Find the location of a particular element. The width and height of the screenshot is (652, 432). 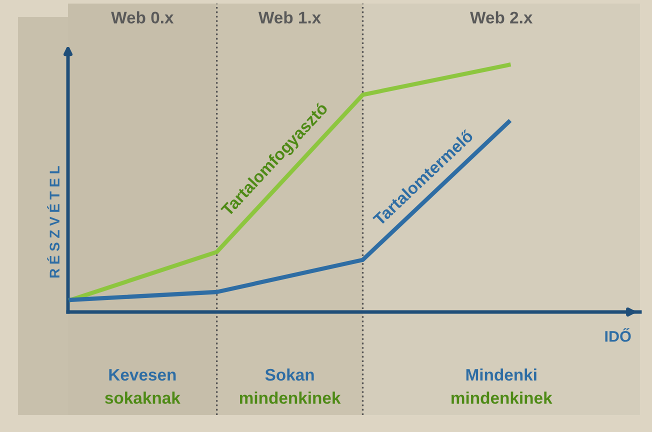

text: Web 0.x is located at coordinates (142, 17).